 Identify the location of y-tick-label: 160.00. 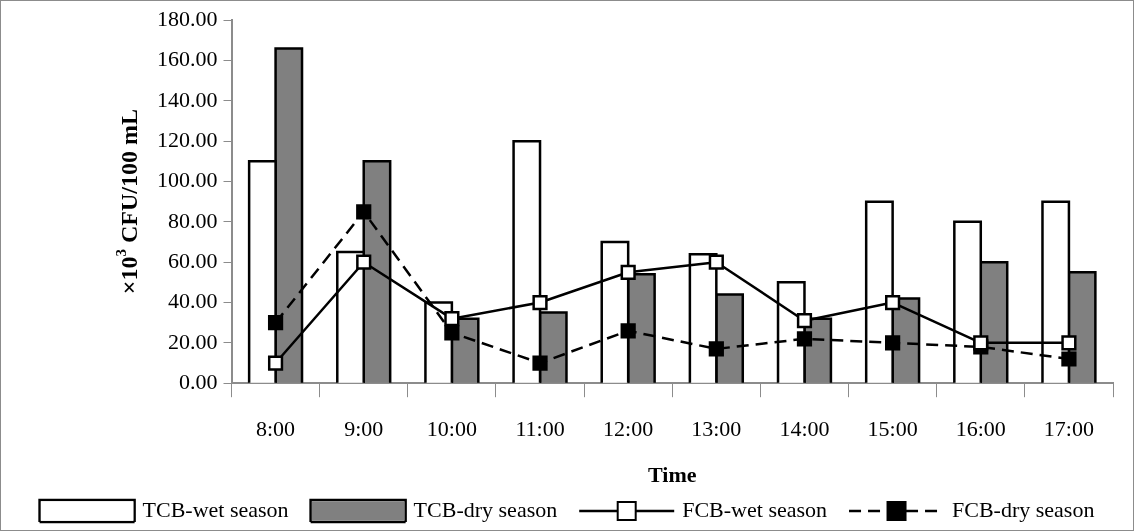
(187, 59).